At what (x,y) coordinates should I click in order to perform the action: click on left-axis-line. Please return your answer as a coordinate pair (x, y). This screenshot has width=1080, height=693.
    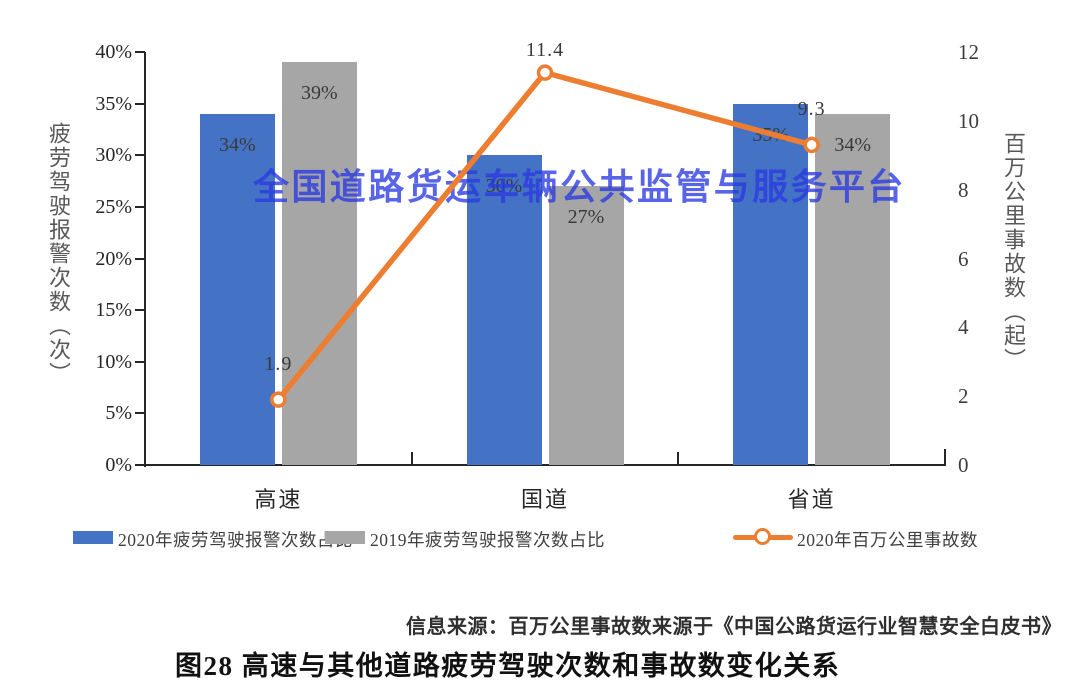
    Looking at the image, I should click on (145, 259).